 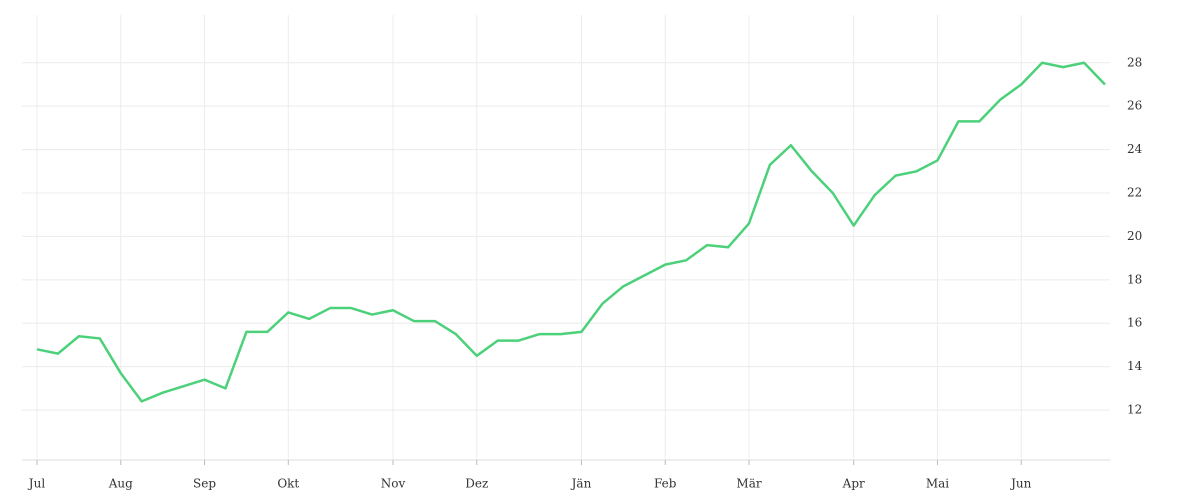 What do you see at coordinates (1134, 106) in the screenshot?
I see `y-tick-label: 26` at bounding box center [1134, 106].